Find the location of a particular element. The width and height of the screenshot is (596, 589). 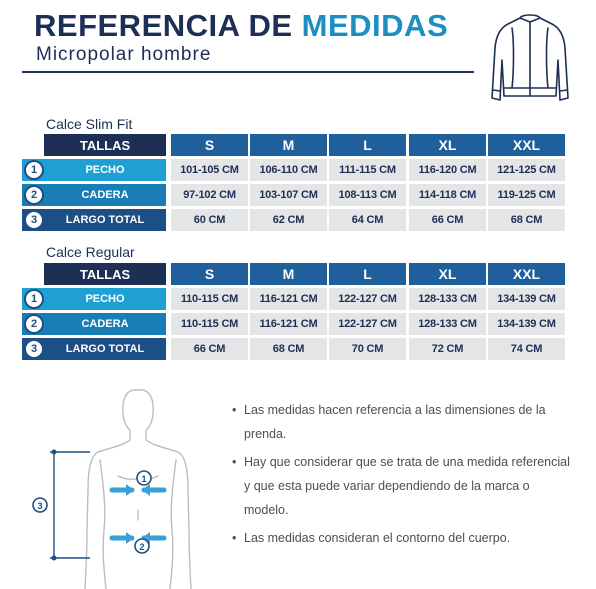

table-cell: 60 CM is located at coordinates (209, 220).